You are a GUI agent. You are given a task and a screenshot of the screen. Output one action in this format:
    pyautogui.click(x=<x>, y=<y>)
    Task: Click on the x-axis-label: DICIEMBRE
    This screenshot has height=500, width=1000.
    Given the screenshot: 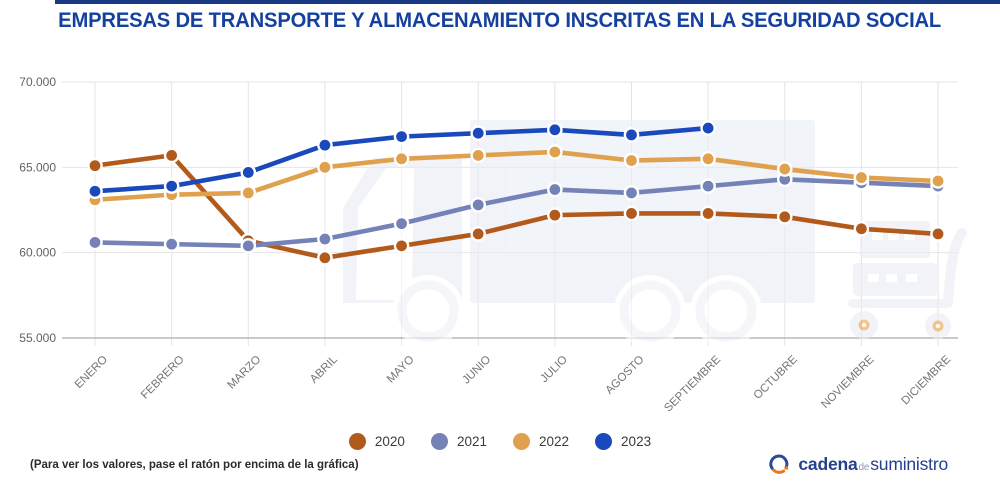 What is the action you would take?
    pyautogui.click(x=926, y=380)
    